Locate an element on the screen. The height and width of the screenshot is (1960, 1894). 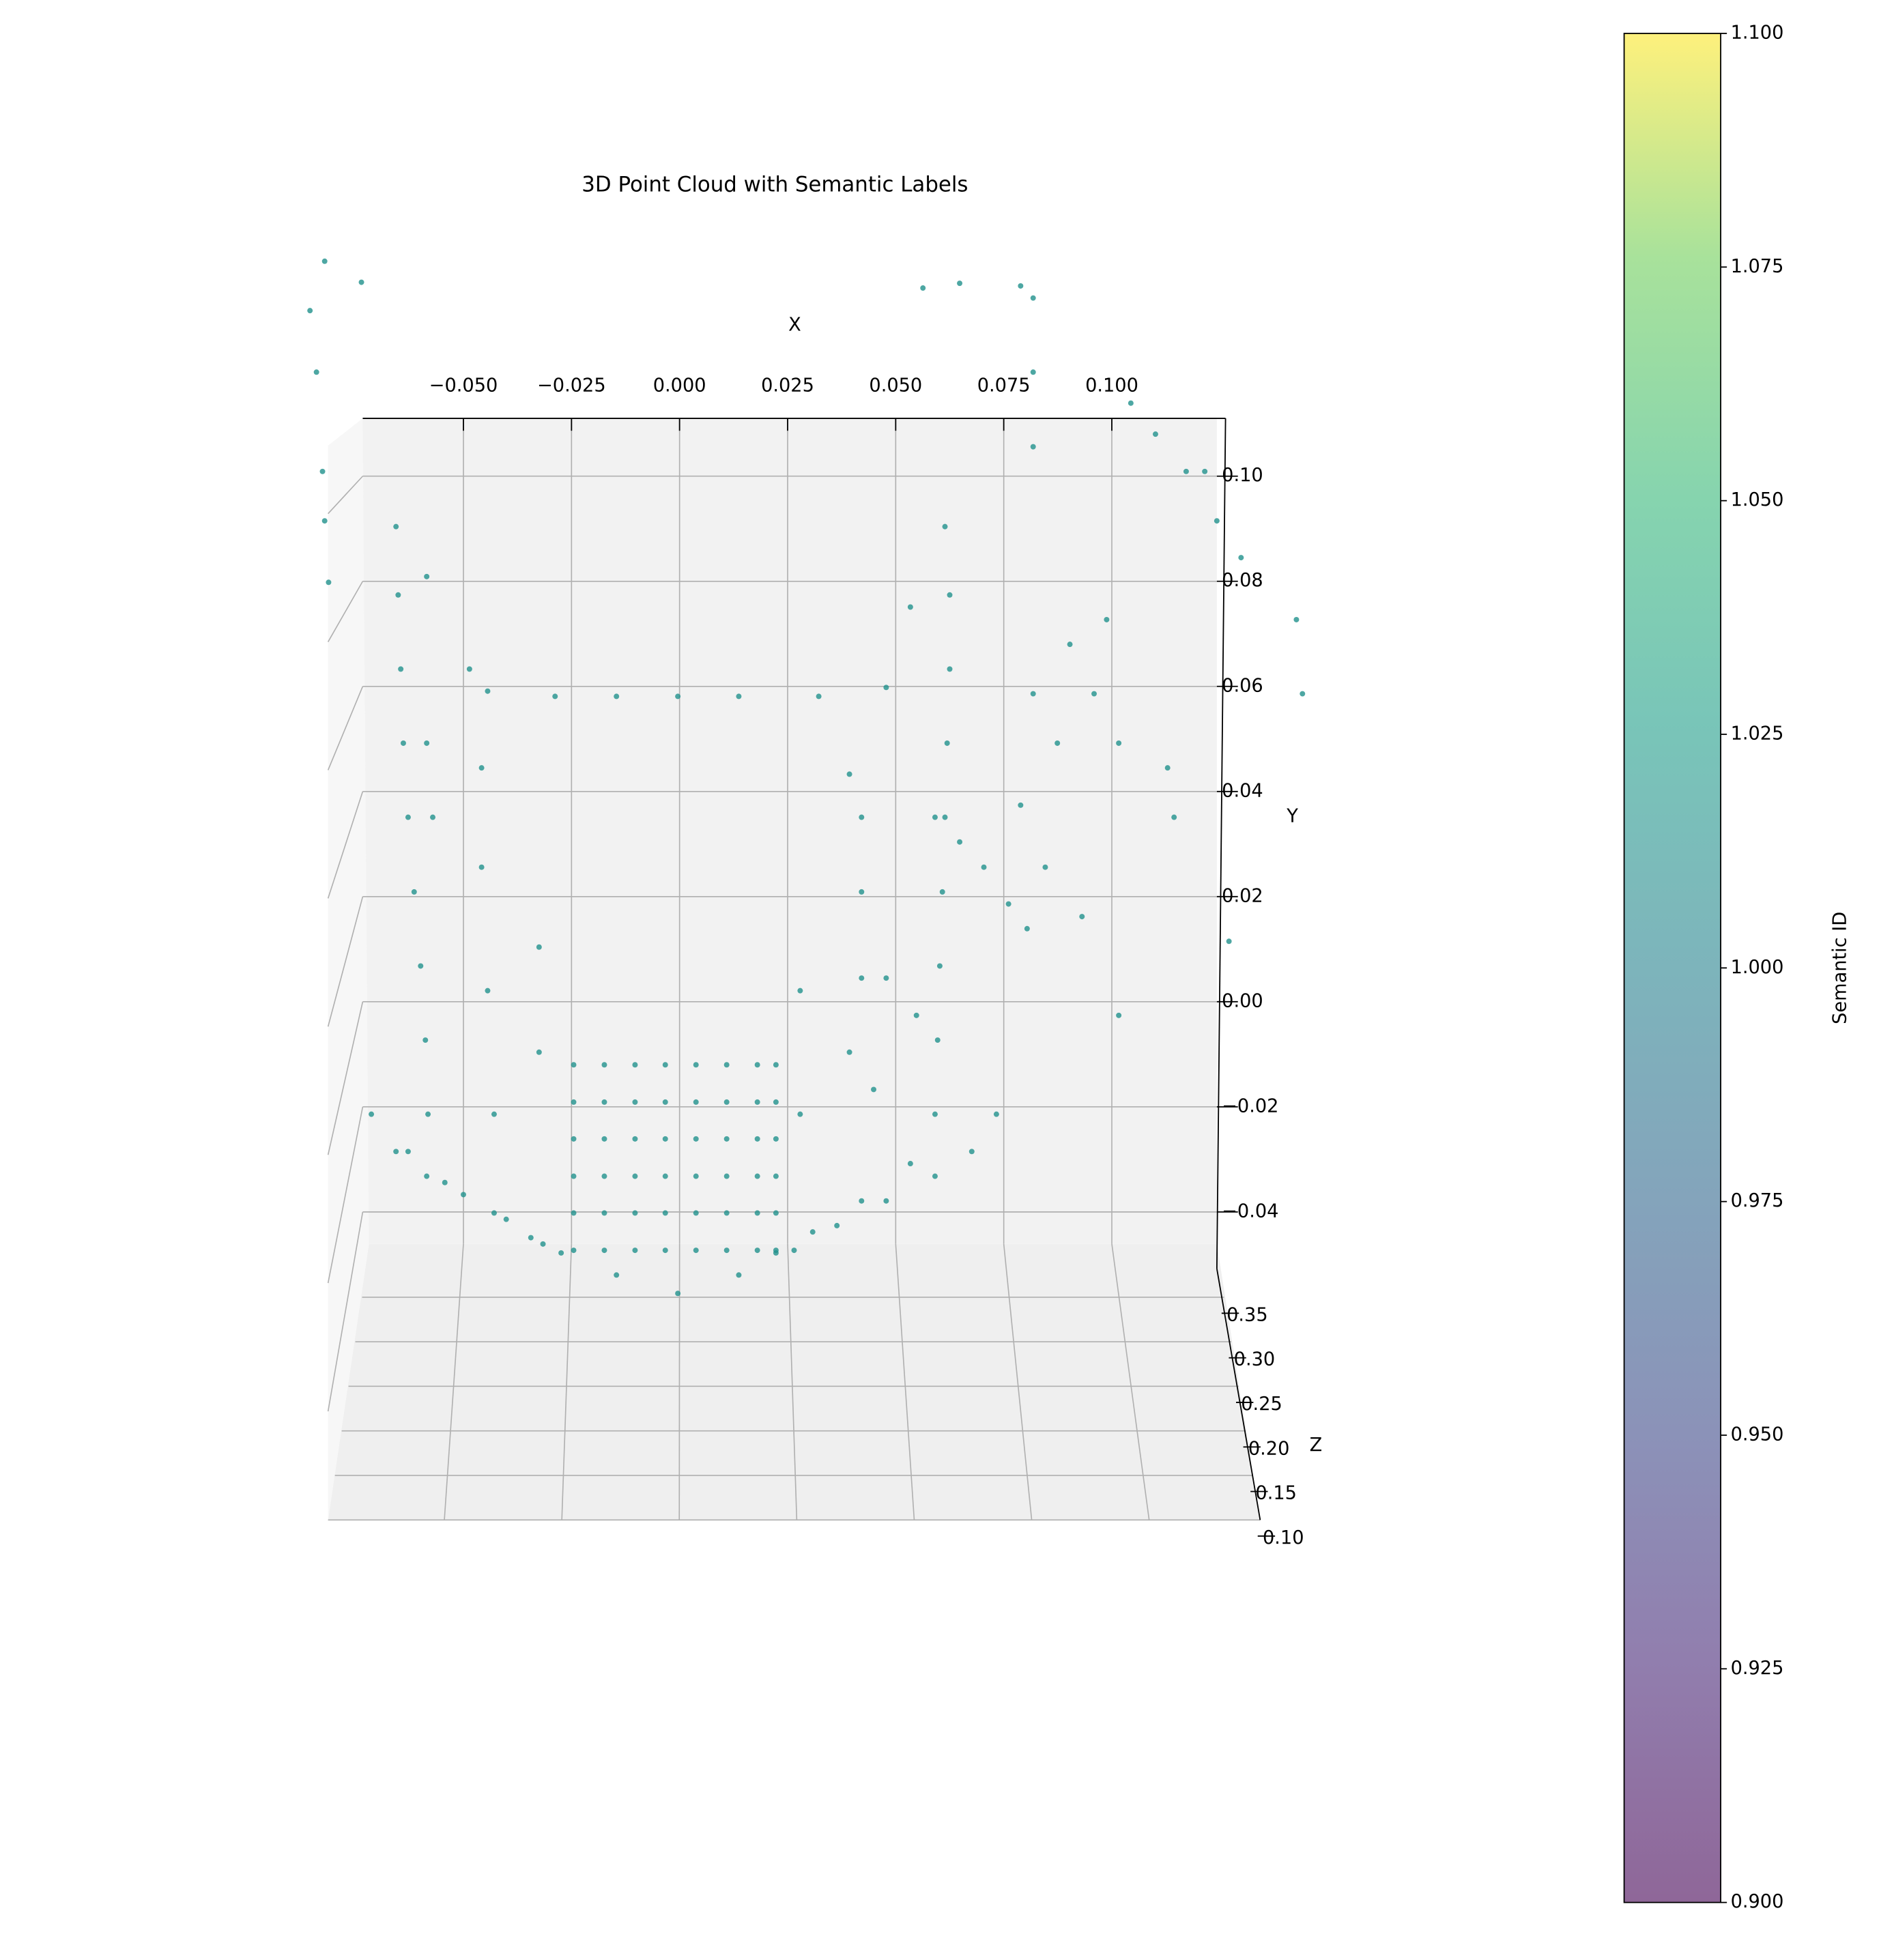
x-tick-label: −0.050 is located at coordinates (463, 385).